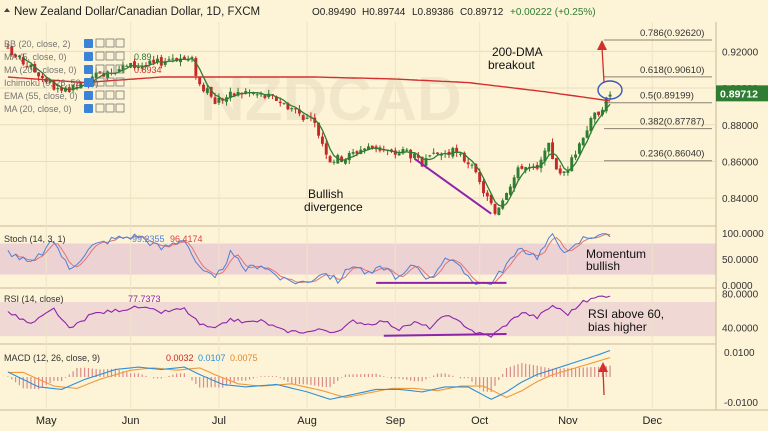 This screenshot has width=768, height=431. Describe the element at coordinates (672, 33) in the screenshot. I see `fib-label: 0.786(0.92620)` at that location.